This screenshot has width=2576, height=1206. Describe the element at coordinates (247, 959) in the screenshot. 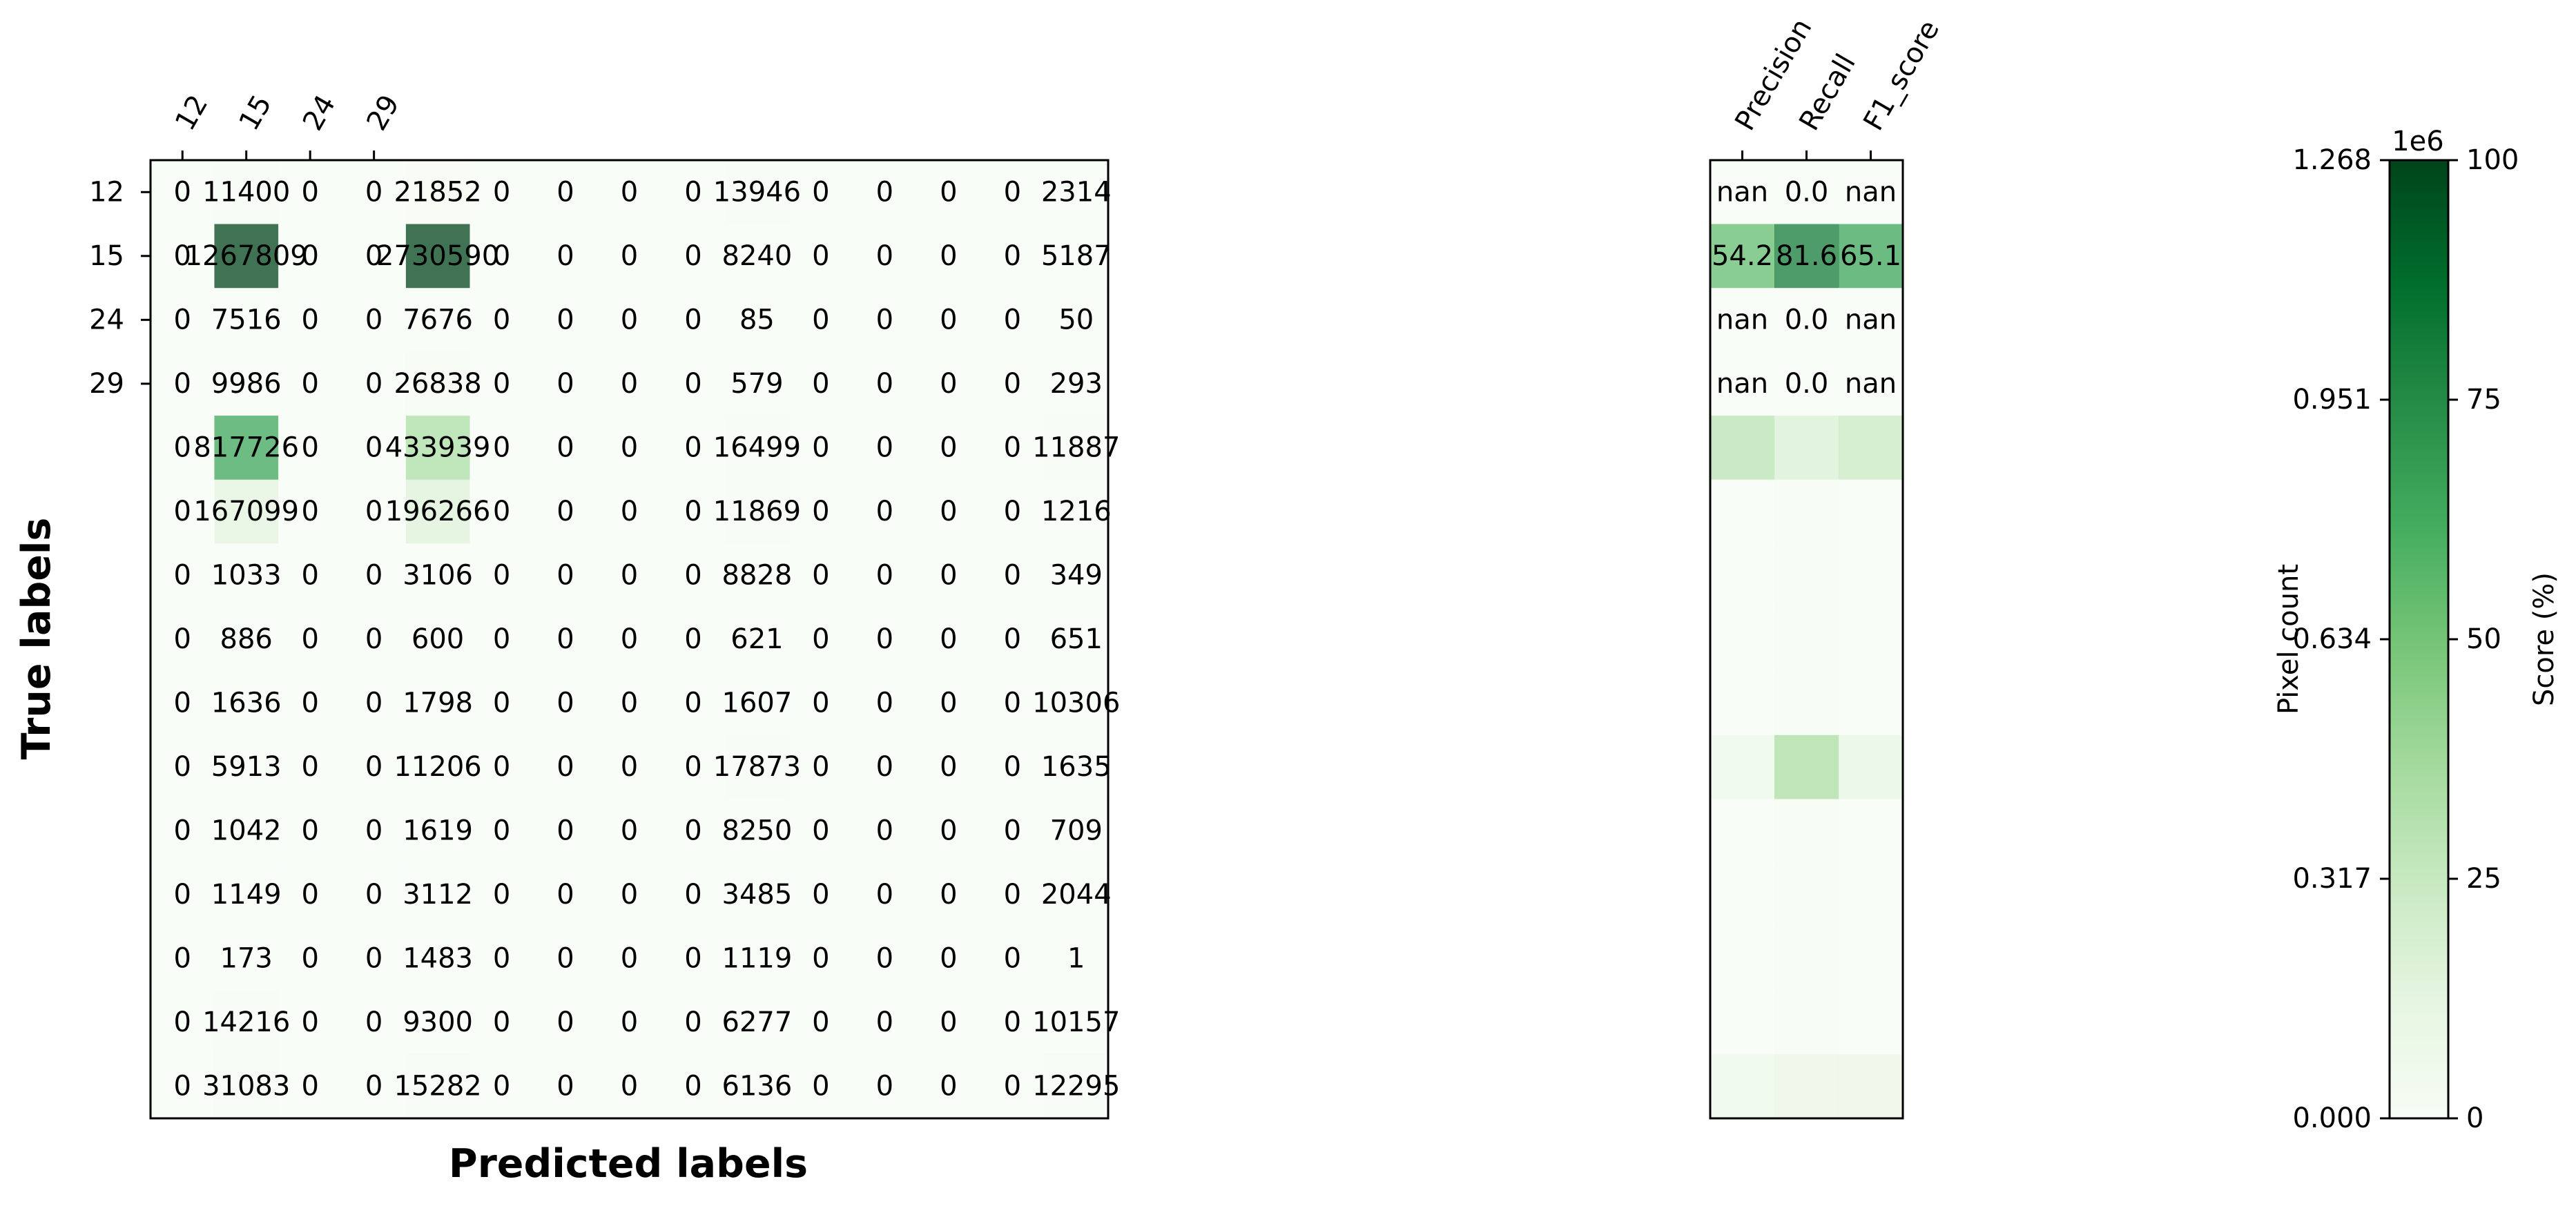

I see `cm-cell-label: 173` at that location.